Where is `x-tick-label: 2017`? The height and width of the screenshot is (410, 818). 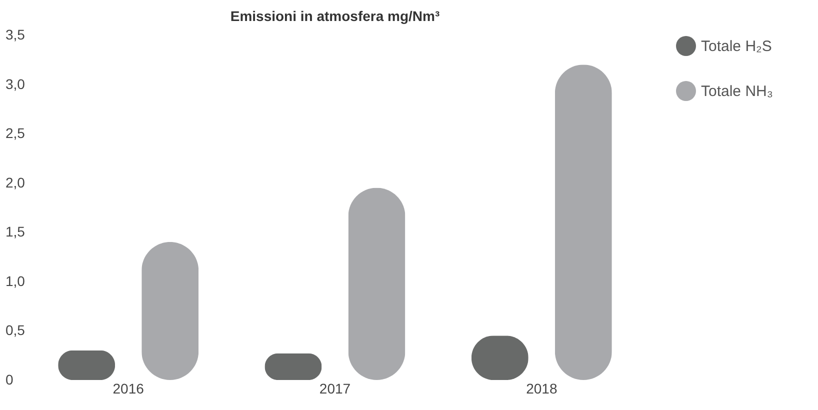
x-tick-label: 2017 is located at coordinates (335, 388).